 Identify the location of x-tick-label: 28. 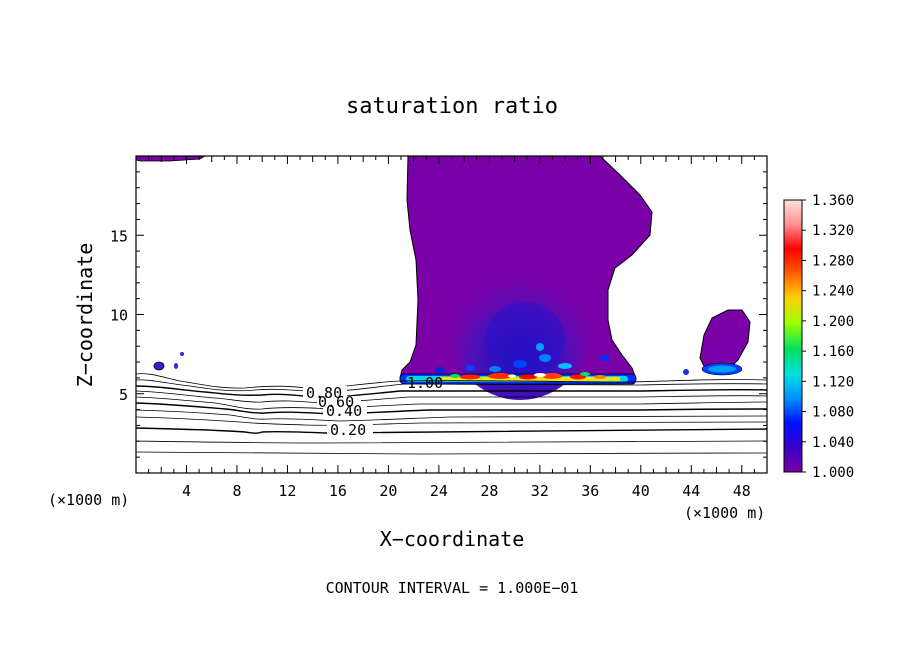
(489, 491).